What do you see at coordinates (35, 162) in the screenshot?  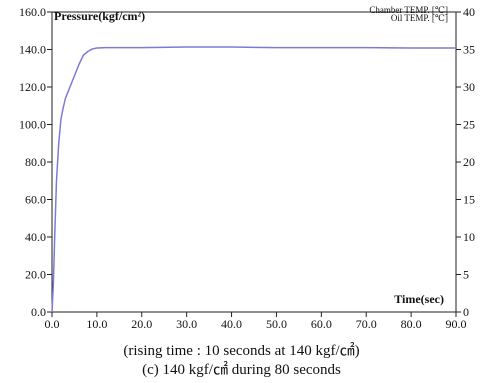 I see `y-tick-label: 80.0` at bounding box center [35, 162].